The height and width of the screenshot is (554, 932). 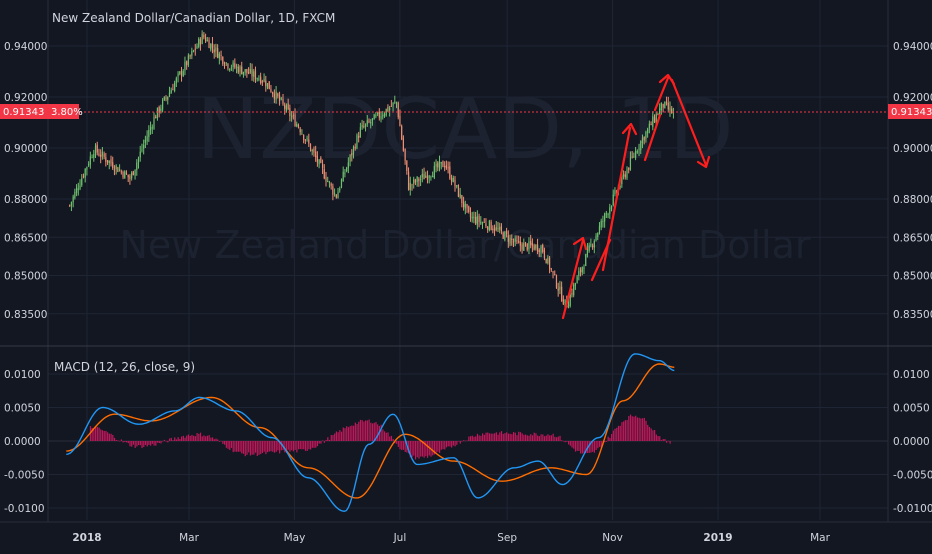 I want to click on macd-tick-left: 0.0000, so click(x=22, y=442).